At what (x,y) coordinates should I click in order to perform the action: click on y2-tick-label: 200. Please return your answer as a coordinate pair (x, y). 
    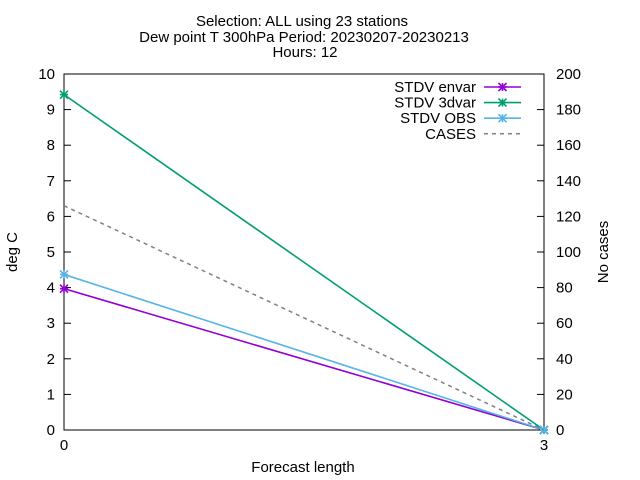
    Looking at the image, I should click on (568, 74).